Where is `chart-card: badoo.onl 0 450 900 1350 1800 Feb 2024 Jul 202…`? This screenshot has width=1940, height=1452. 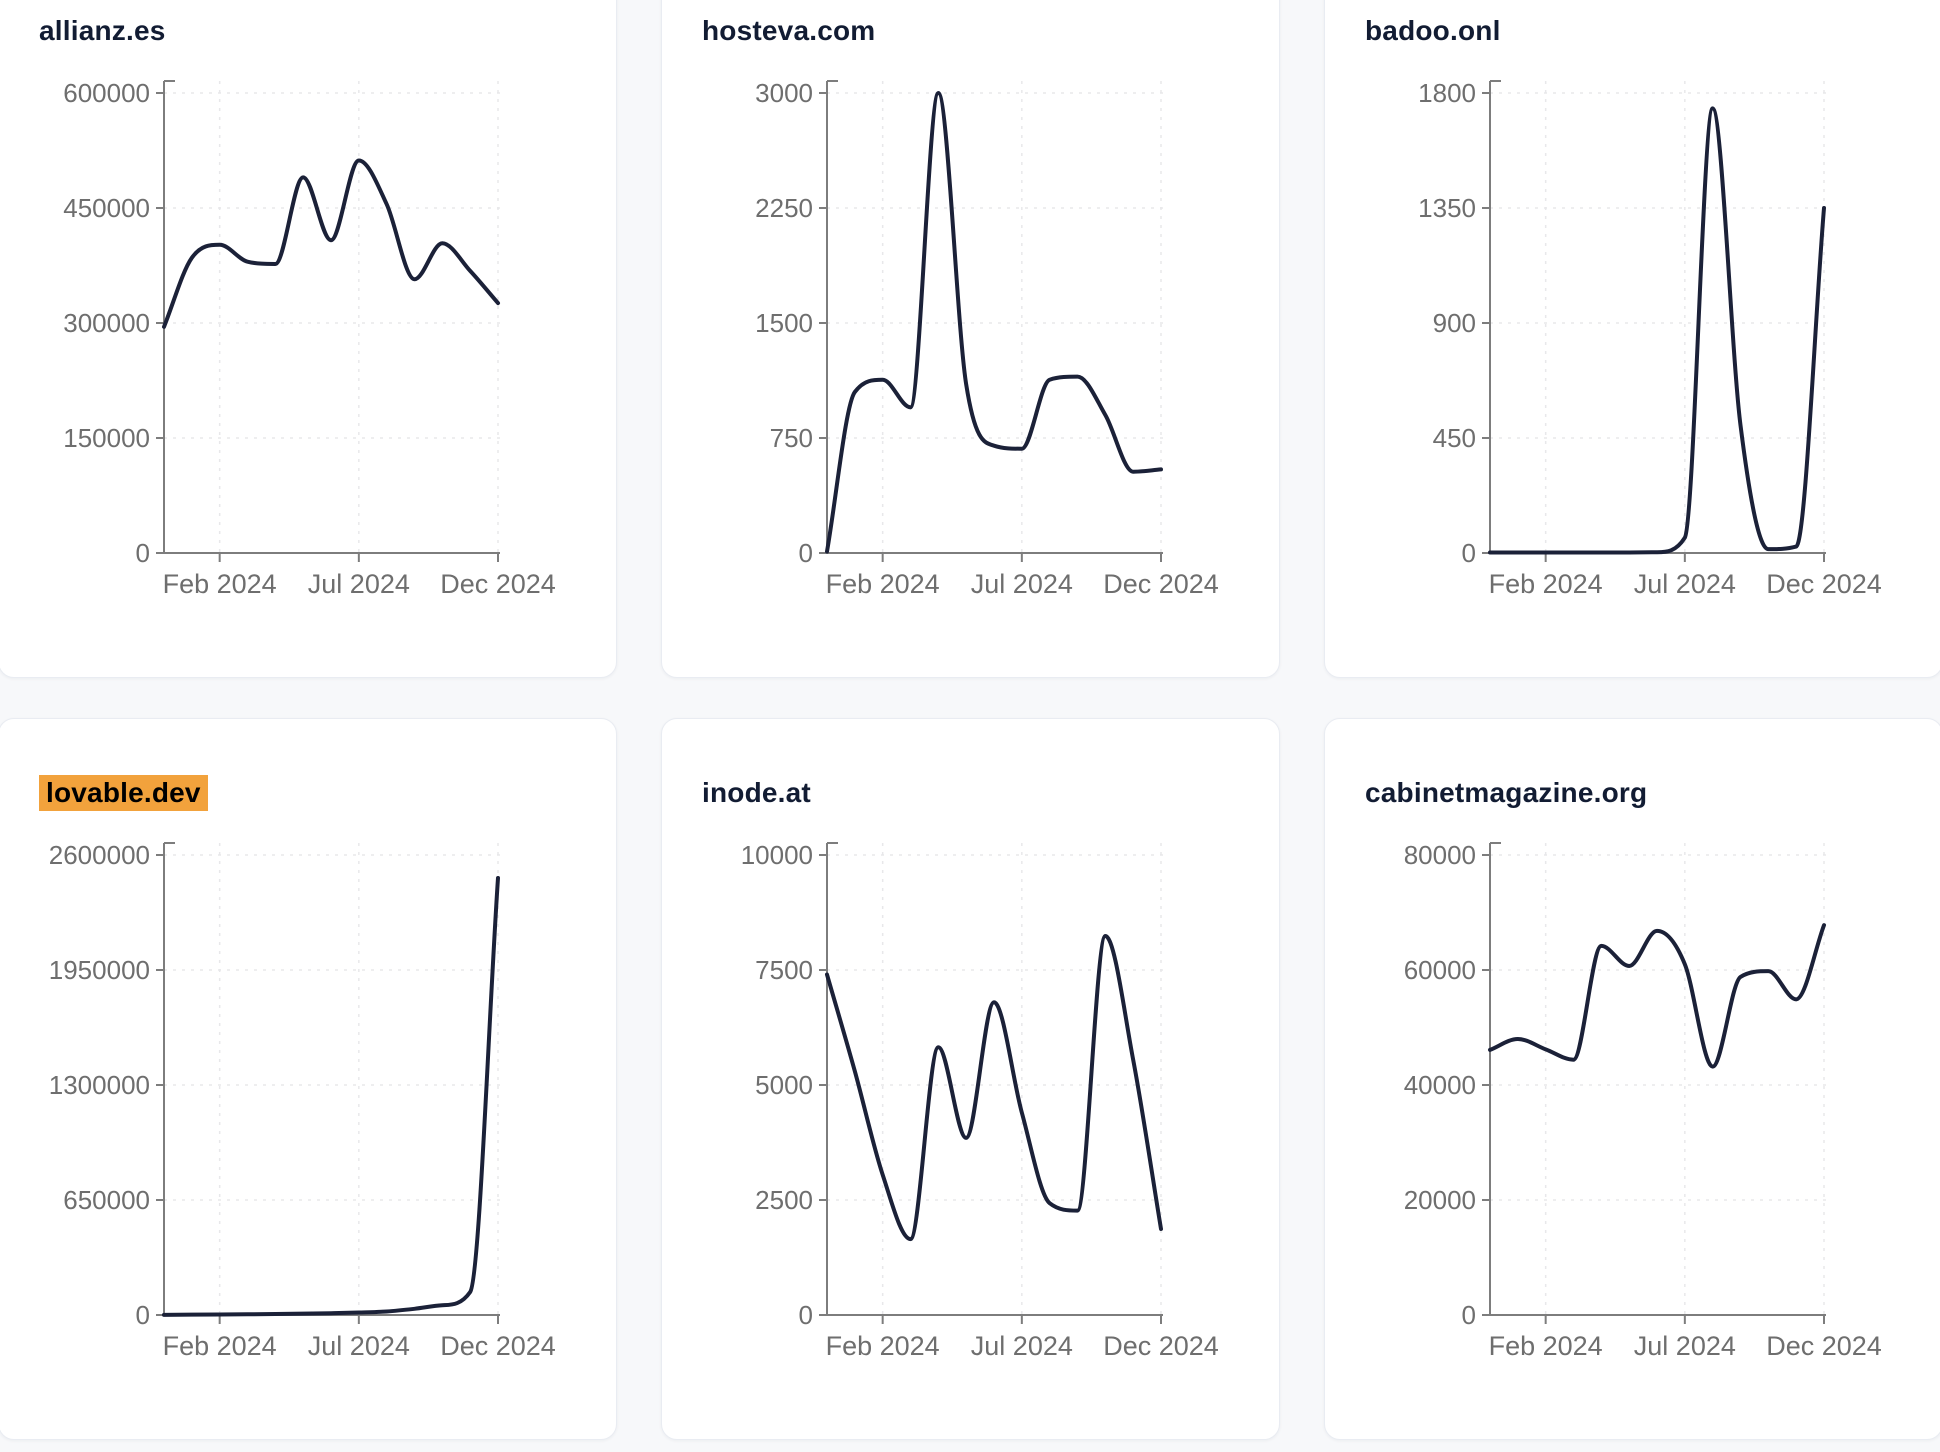 chart-card: badoo.onl 0 450 900 1350 1800 Feb 2024 Jul 202… is located at coordinates (1632, 339).